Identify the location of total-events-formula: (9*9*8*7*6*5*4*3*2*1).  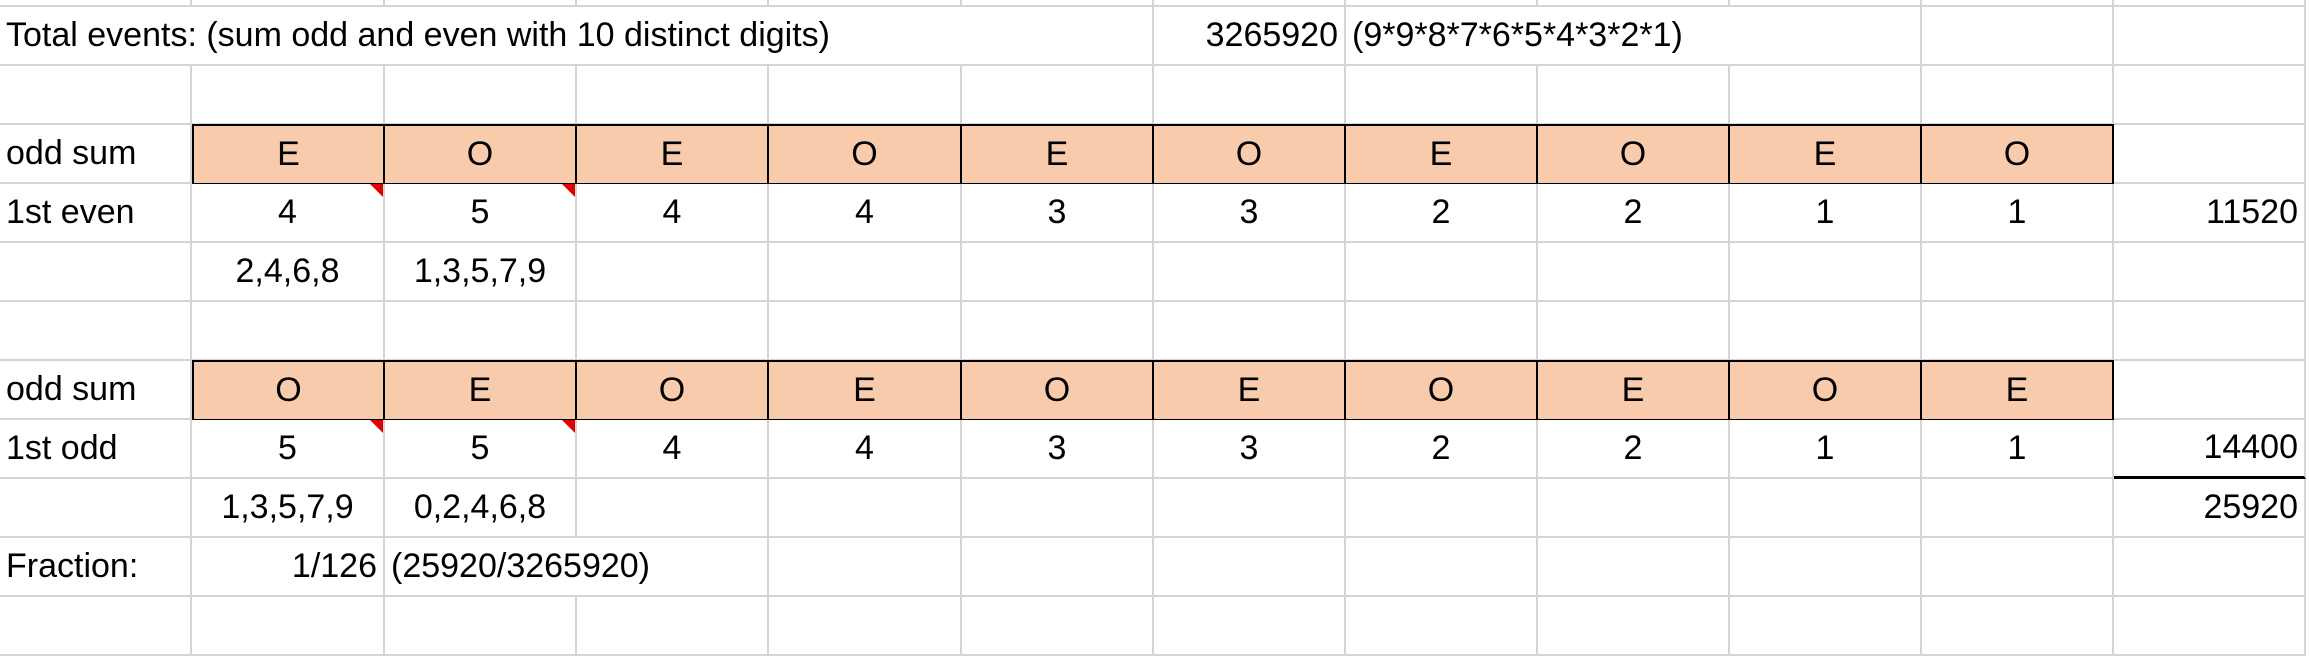
(1634, 36).